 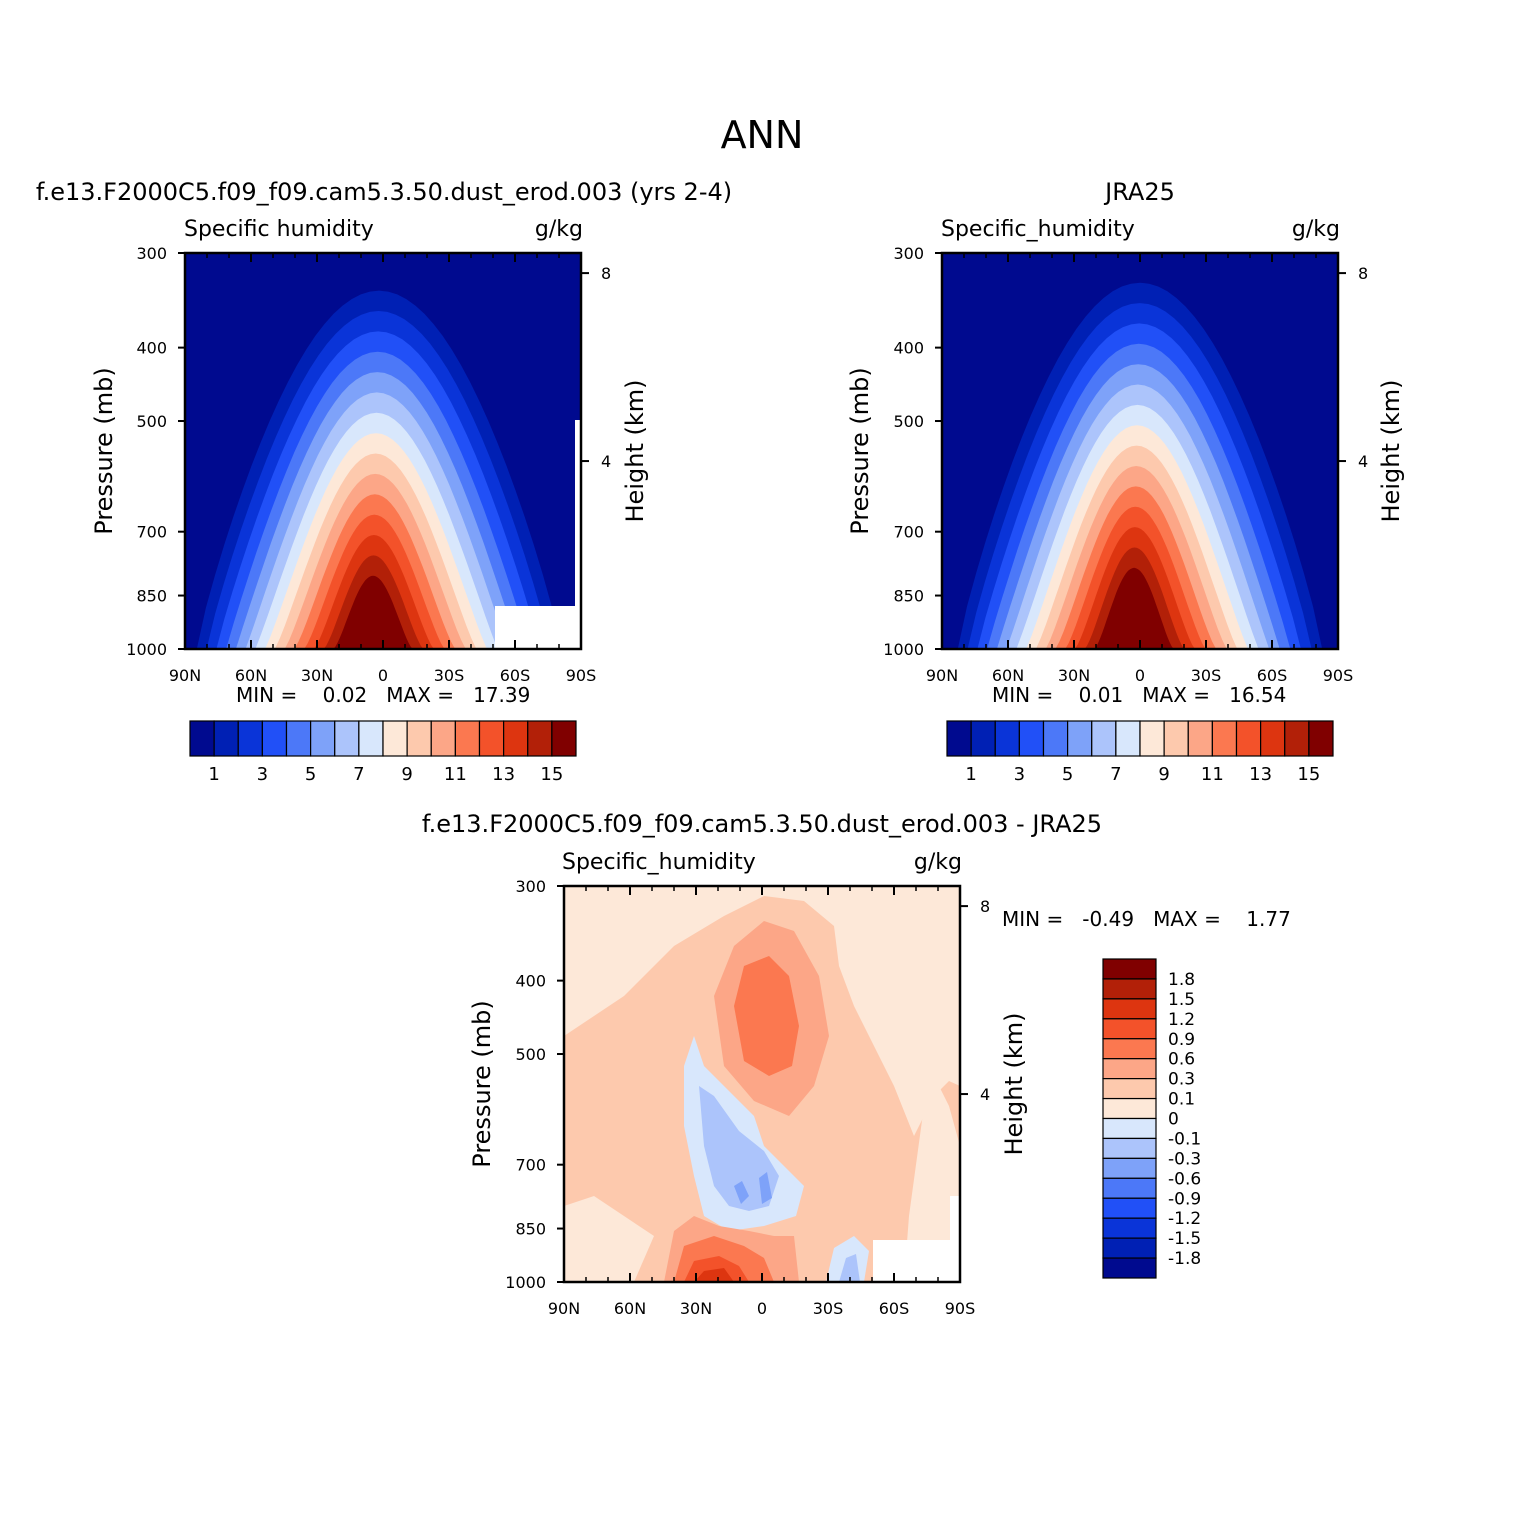 I want to click on figure-title: ANN, so click(x=762, y=135).